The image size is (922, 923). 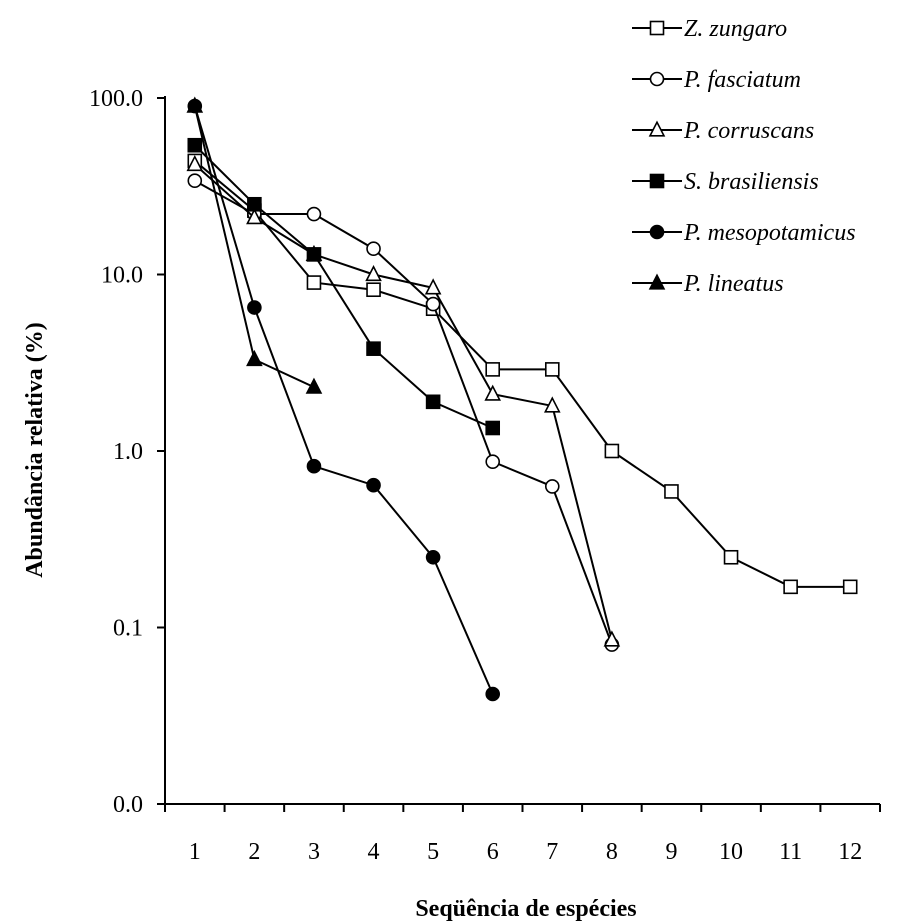 I want to click on y-tick-label: 0.0, so click(x=128, y=805).